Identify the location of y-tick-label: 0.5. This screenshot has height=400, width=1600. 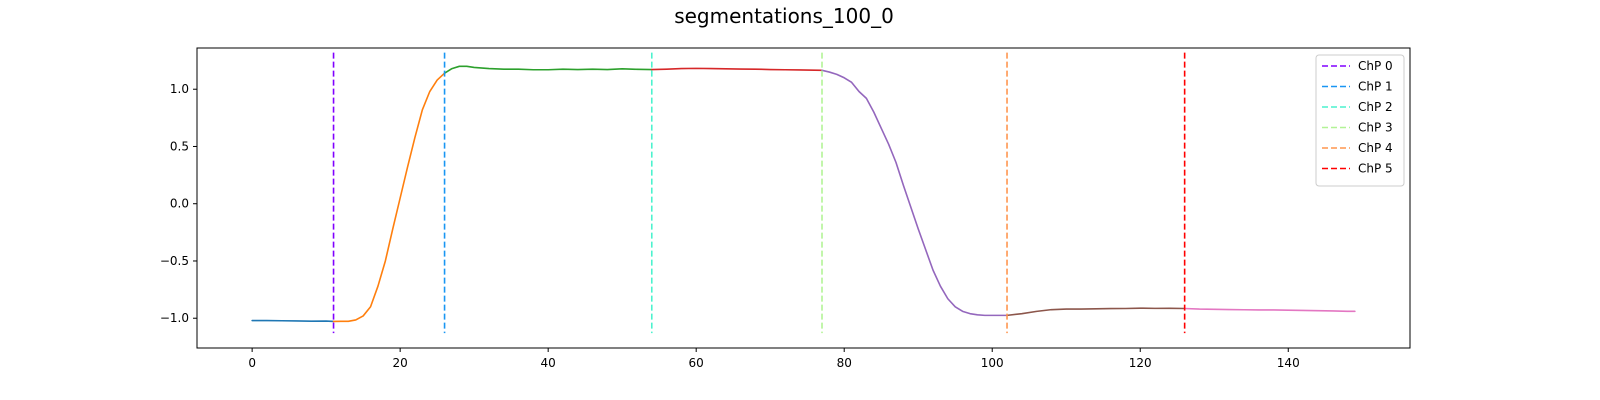
(179, 146).